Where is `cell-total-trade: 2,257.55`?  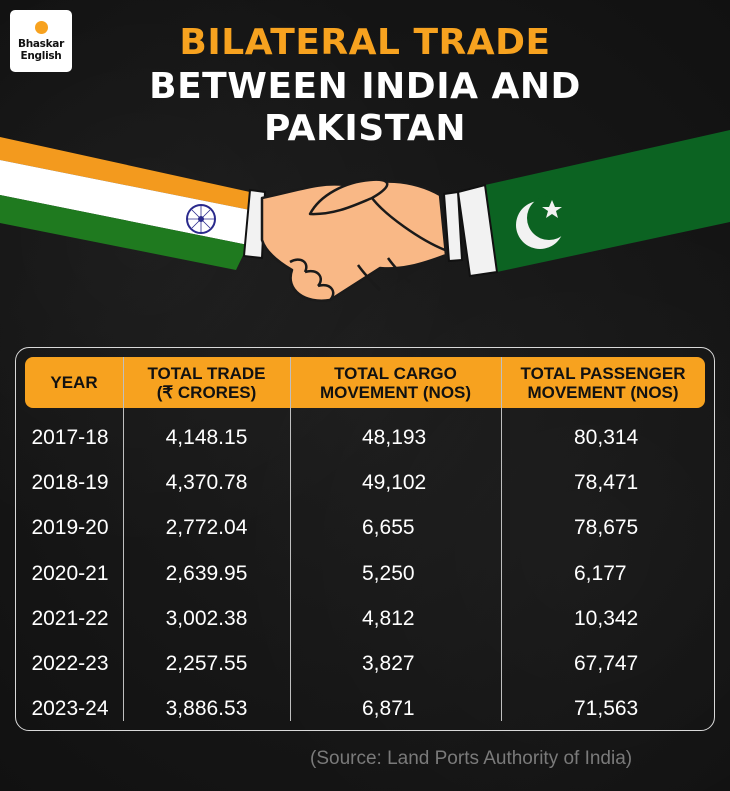 cell-total-trade: 2,257.55 is located at coordinates (206, 663).